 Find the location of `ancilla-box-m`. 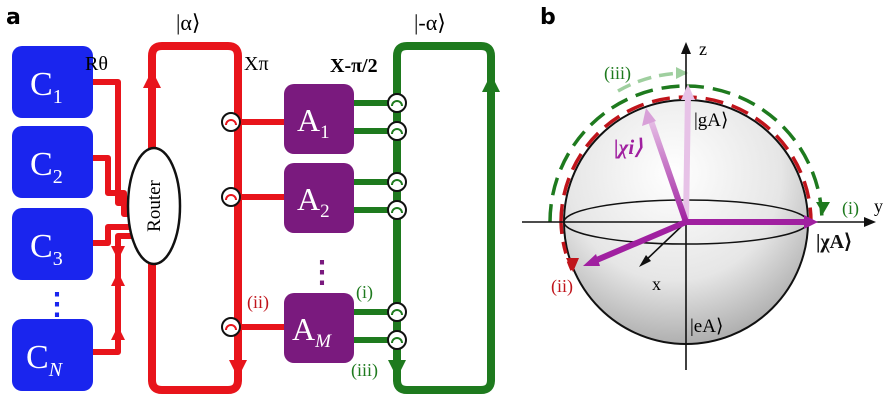

ancilla-box-m is located at coordinates (319, 328).